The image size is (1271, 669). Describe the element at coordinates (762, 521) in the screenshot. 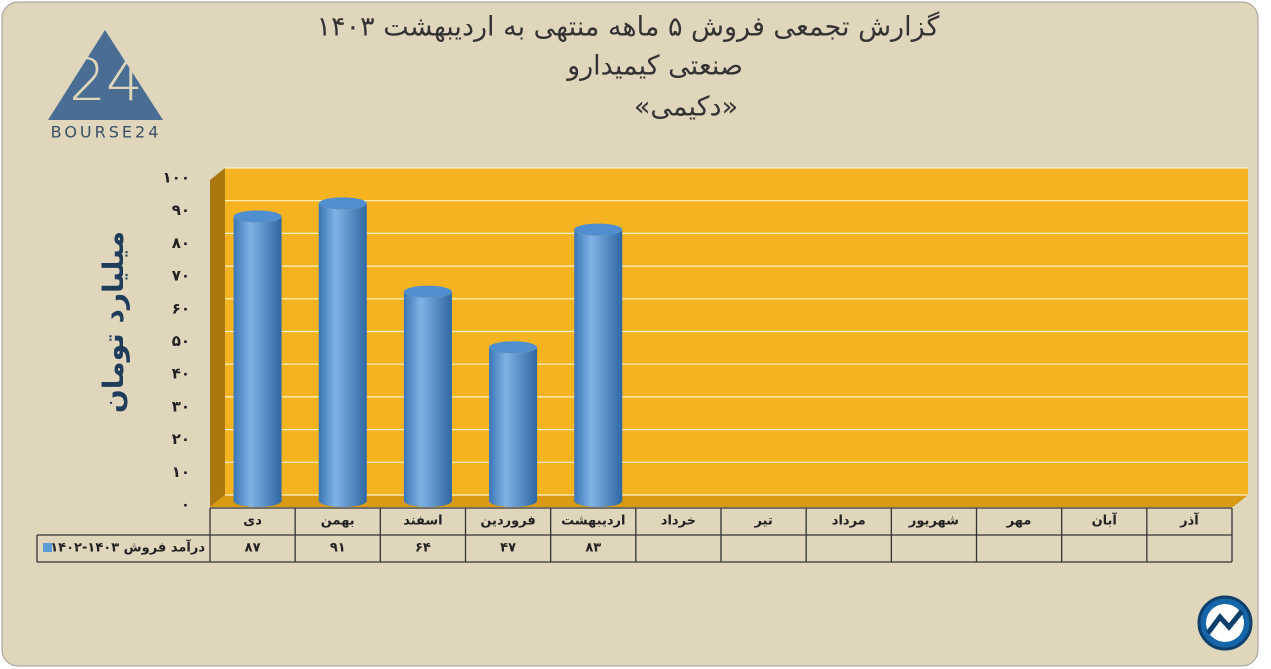

I see `x-tick-label: تیر` at that location.